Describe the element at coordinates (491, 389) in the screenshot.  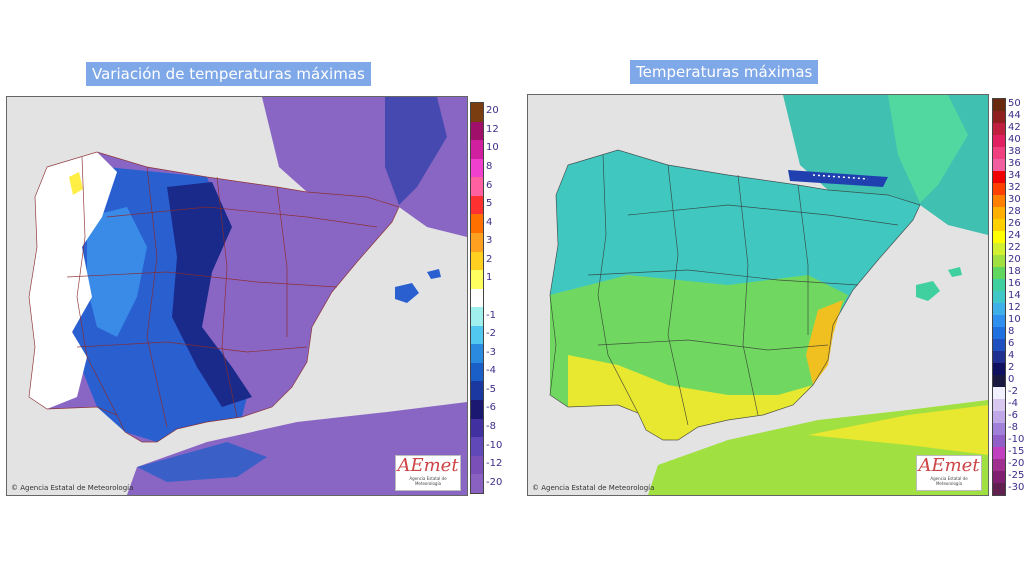
I see `legend-label: -5` at that location.